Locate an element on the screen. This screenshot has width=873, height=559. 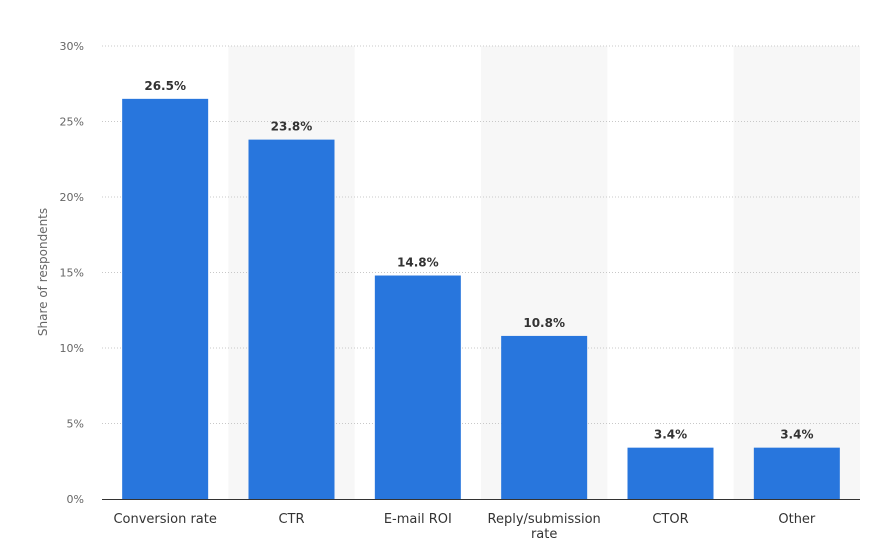
y-tick-label: 15% is located at coordinates (72, 273).